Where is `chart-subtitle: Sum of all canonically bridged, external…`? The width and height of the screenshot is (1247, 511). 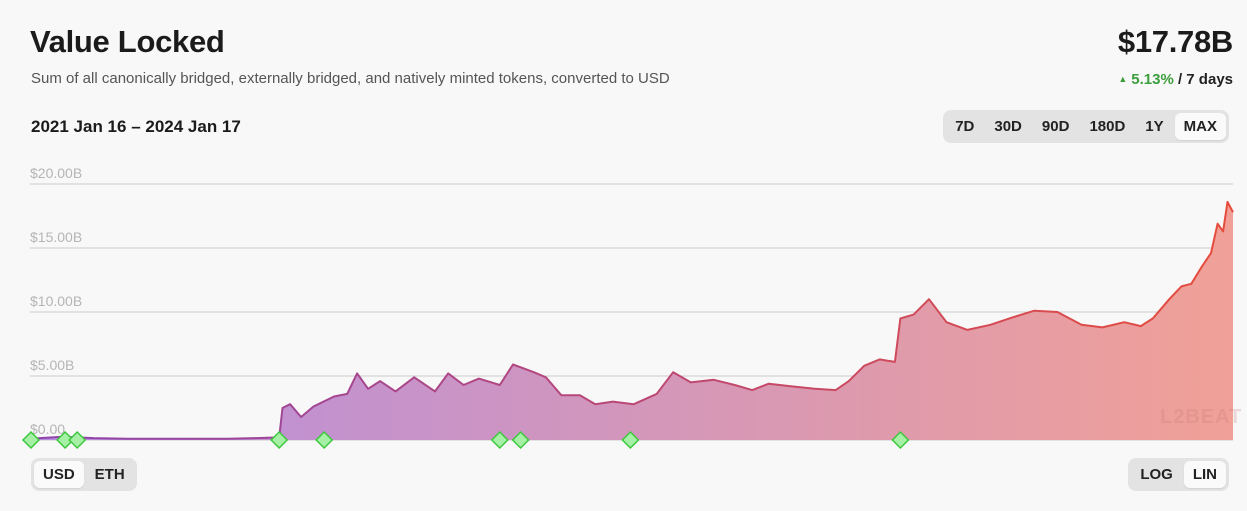 chart-subtitle: Sum of all canonically bridged, external… is located at coordinates (350, 78).